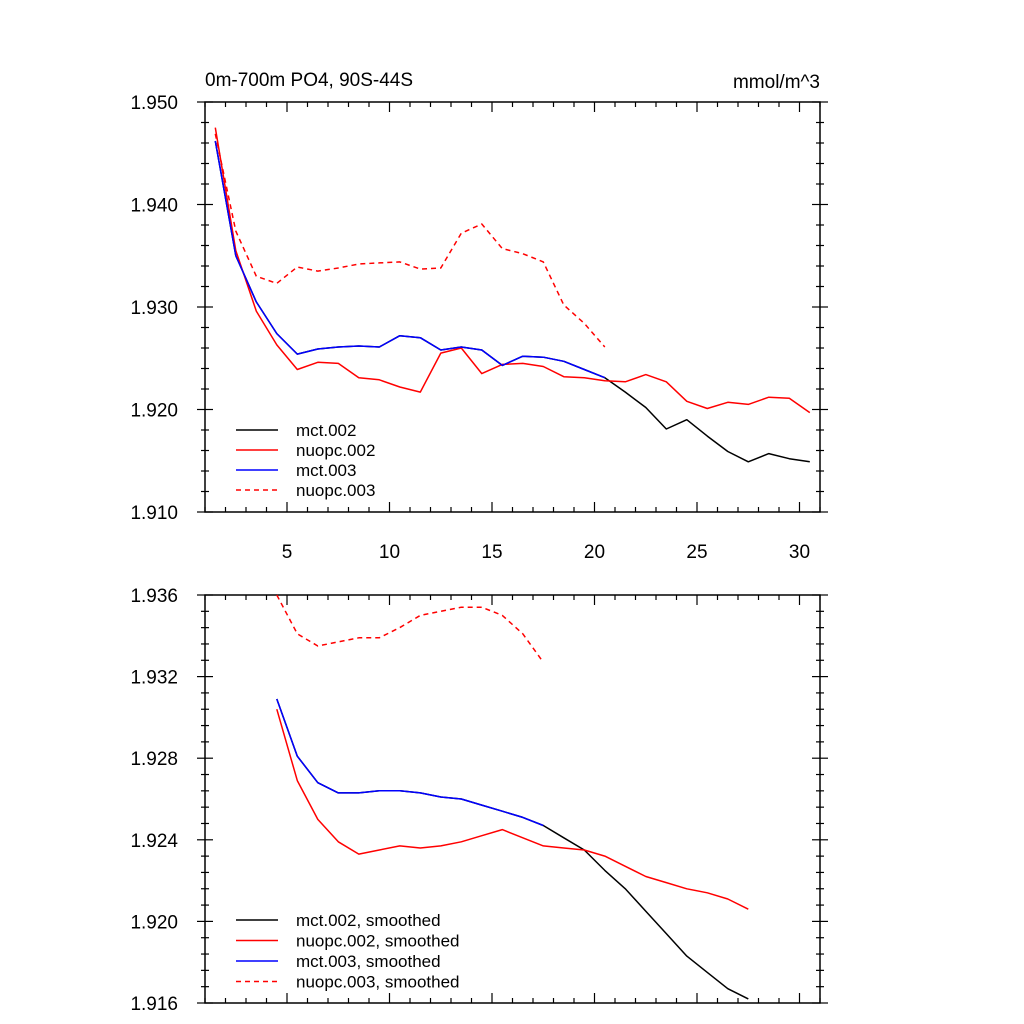  I want to click on y-tick-label: 1.936, so click(154, 596).